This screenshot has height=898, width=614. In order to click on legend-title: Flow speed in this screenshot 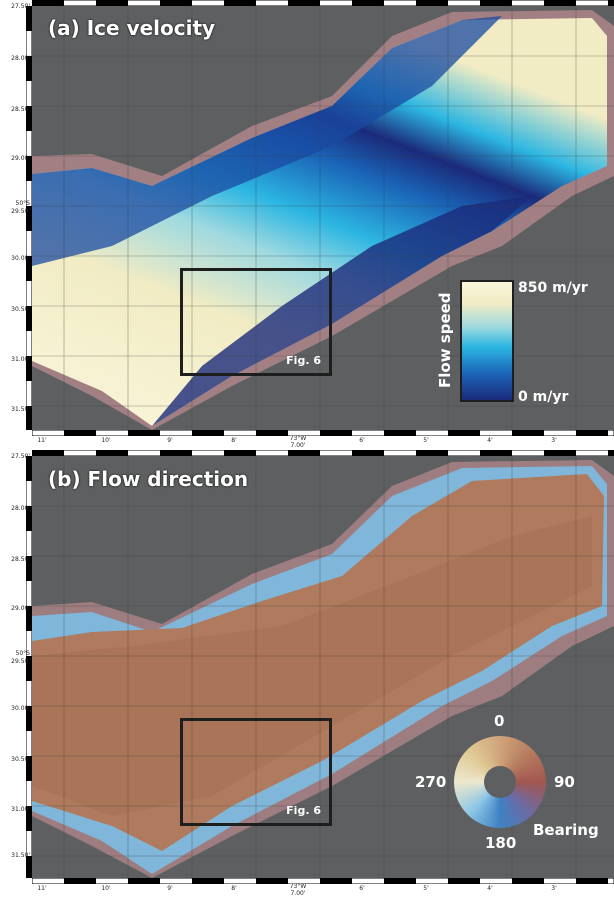, I will do `click(445, 340)`.